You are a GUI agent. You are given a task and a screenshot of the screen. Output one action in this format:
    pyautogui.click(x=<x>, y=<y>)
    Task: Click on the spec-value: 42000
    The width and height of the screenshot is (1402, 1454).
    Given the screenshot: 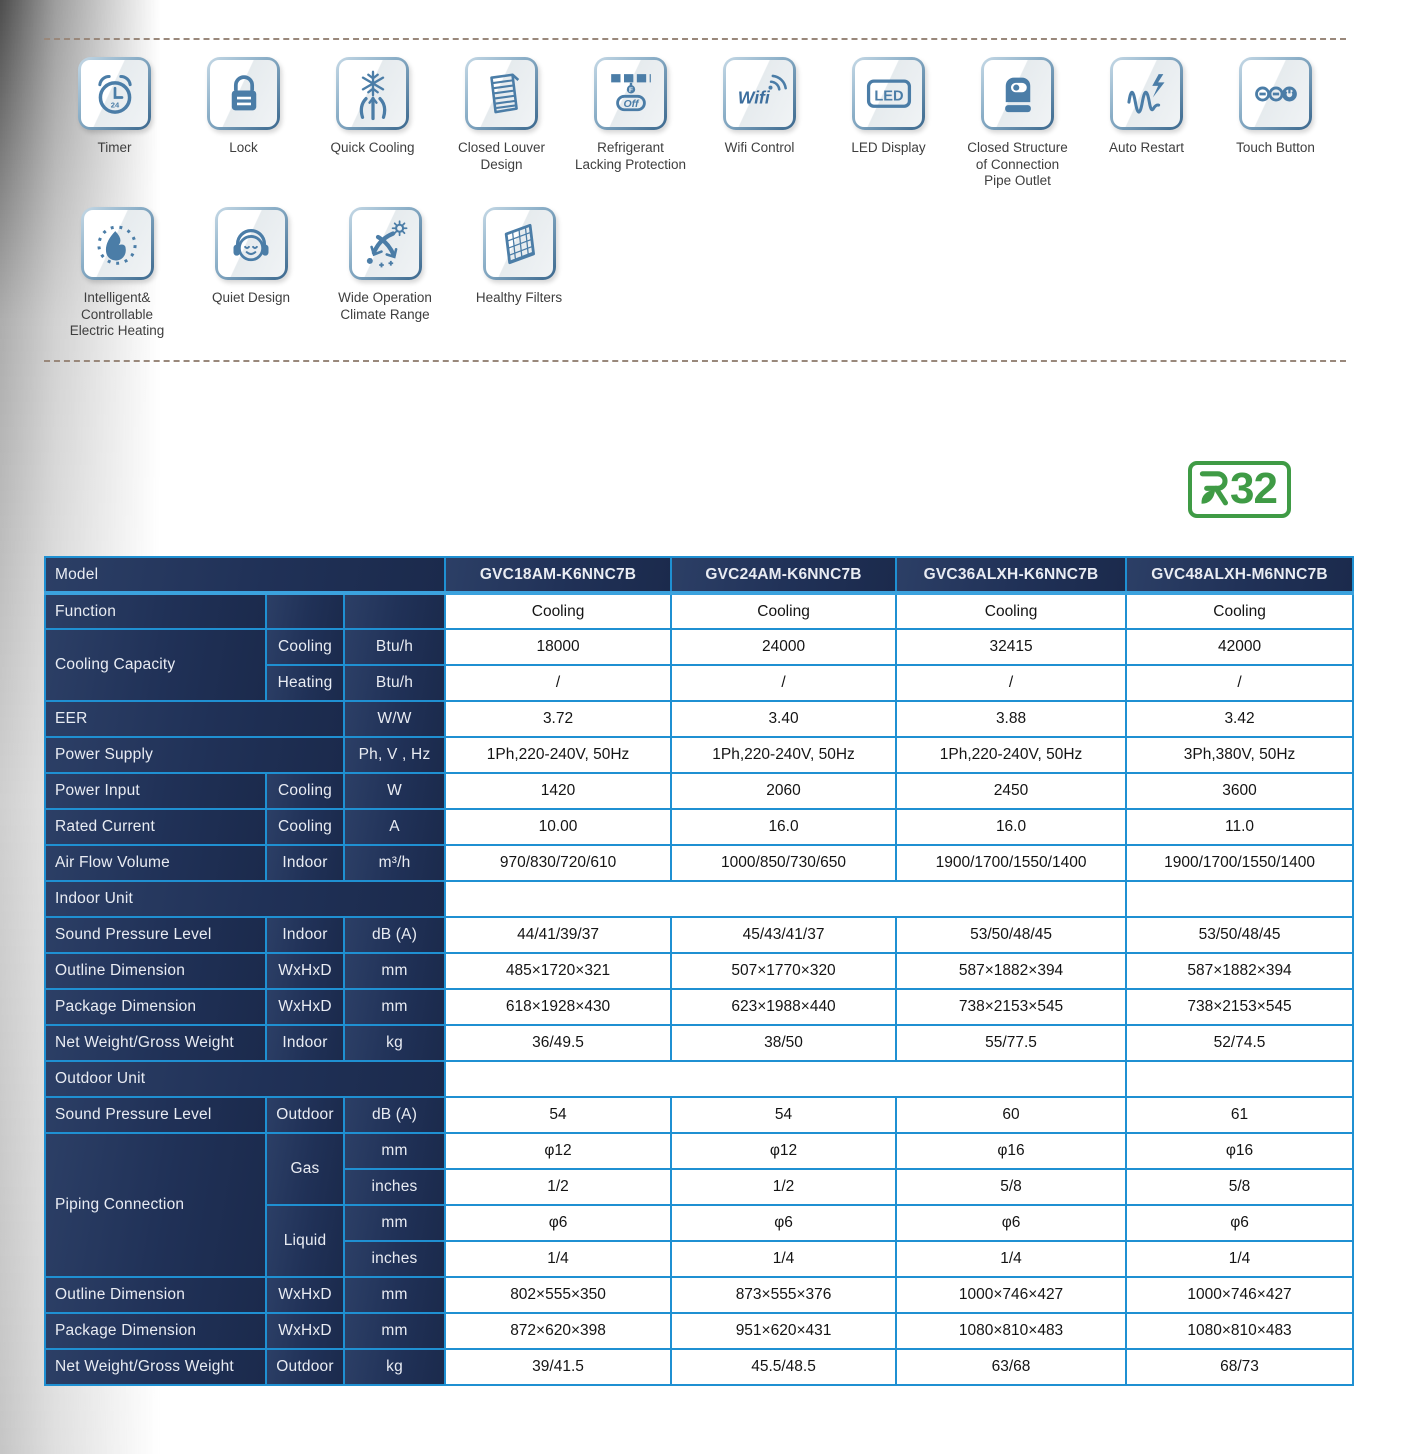 What is the action you would take?
    pyautogui.click(x=1240, y=647)
    